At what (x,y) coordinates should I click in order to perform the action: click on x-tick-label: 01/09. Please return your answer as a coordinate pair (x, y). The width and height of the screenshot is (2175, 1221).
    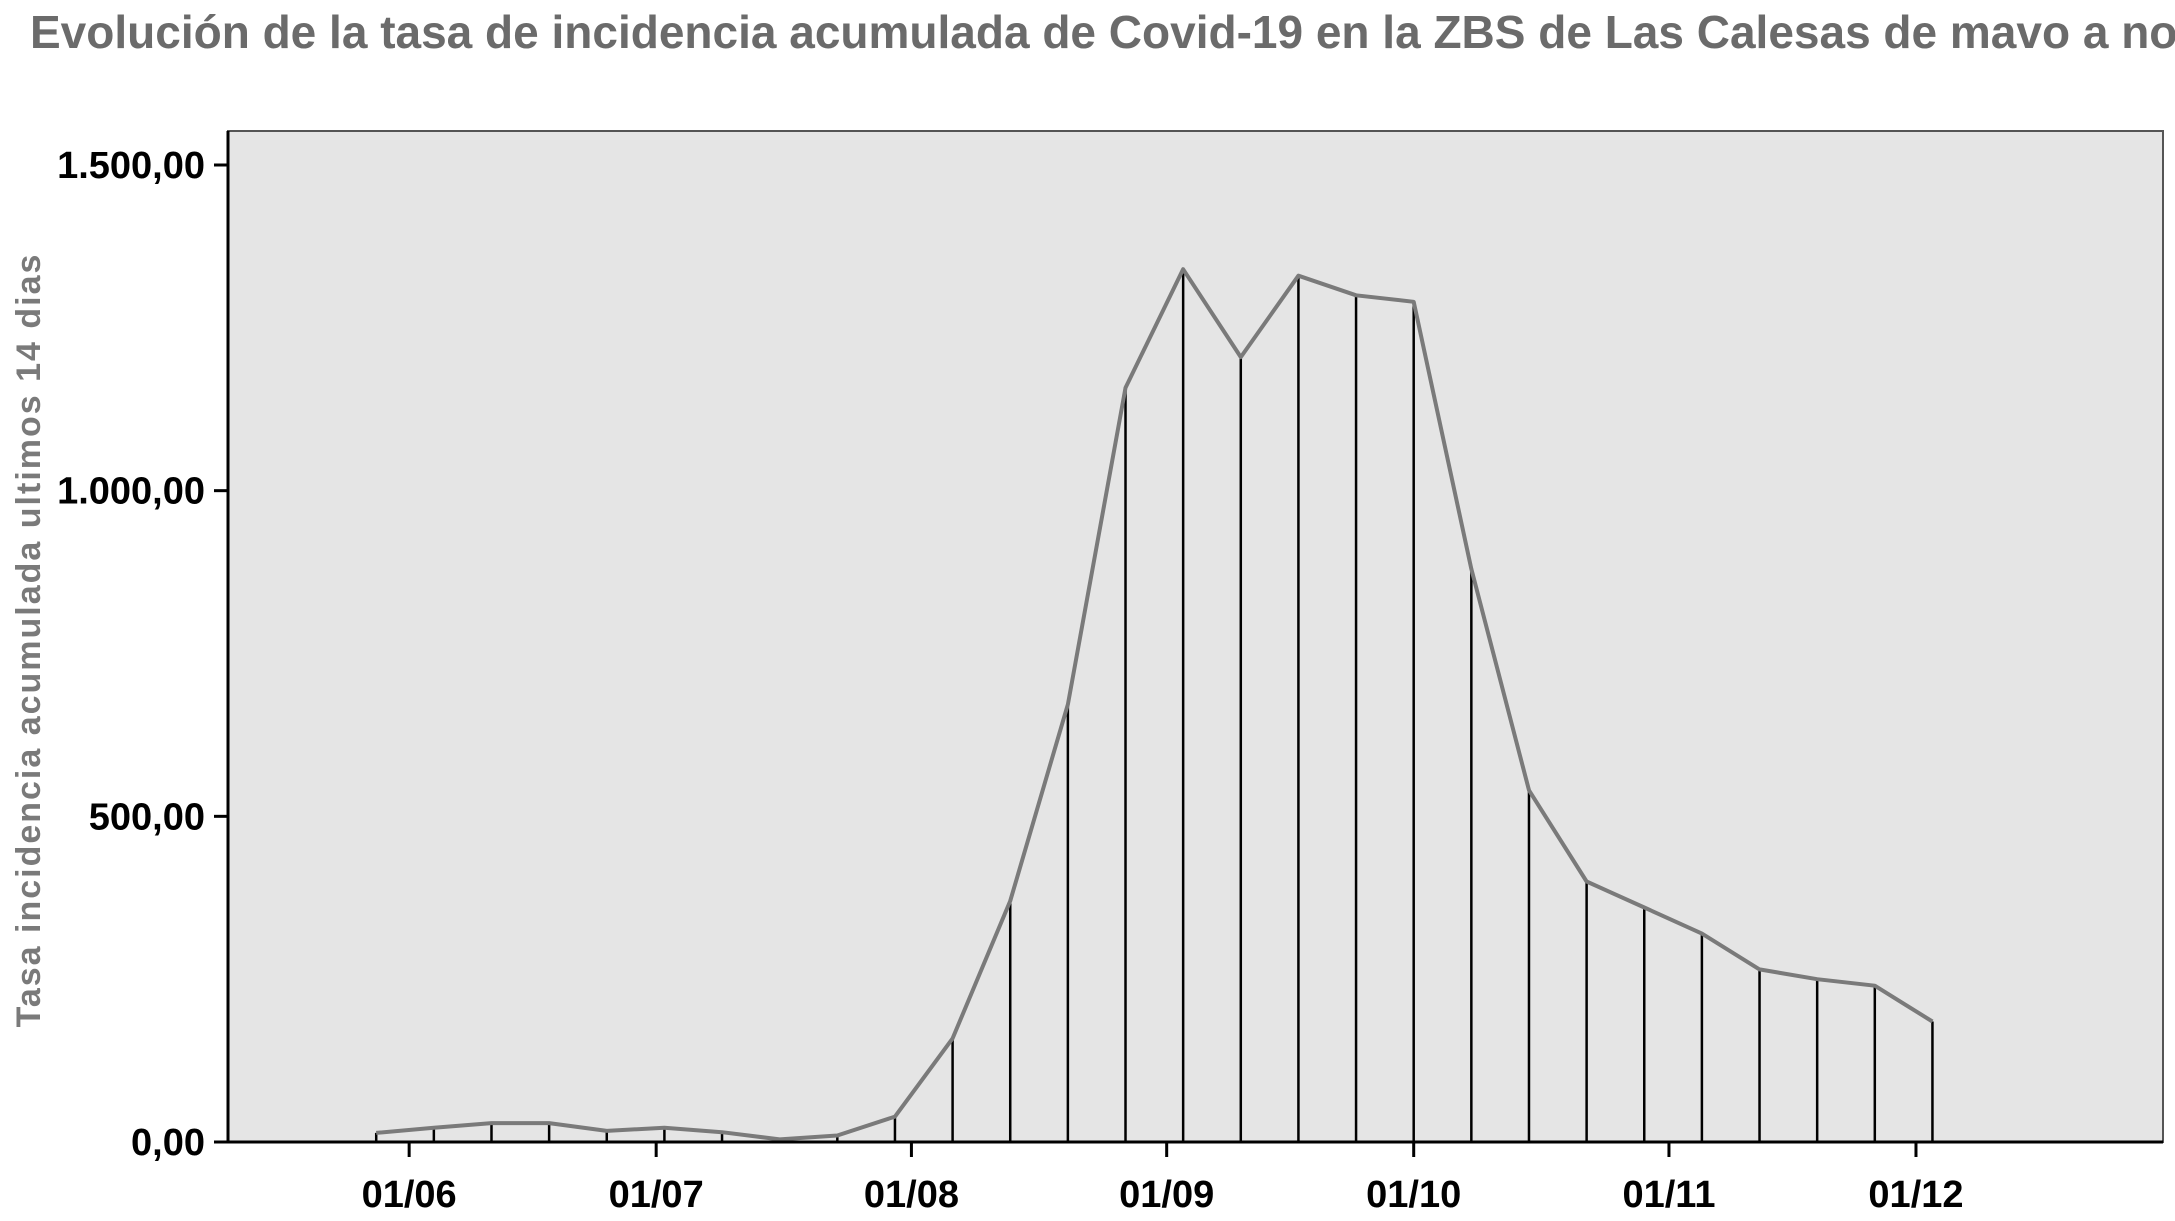
    Looking at the image, I should click on (1166, 1195).